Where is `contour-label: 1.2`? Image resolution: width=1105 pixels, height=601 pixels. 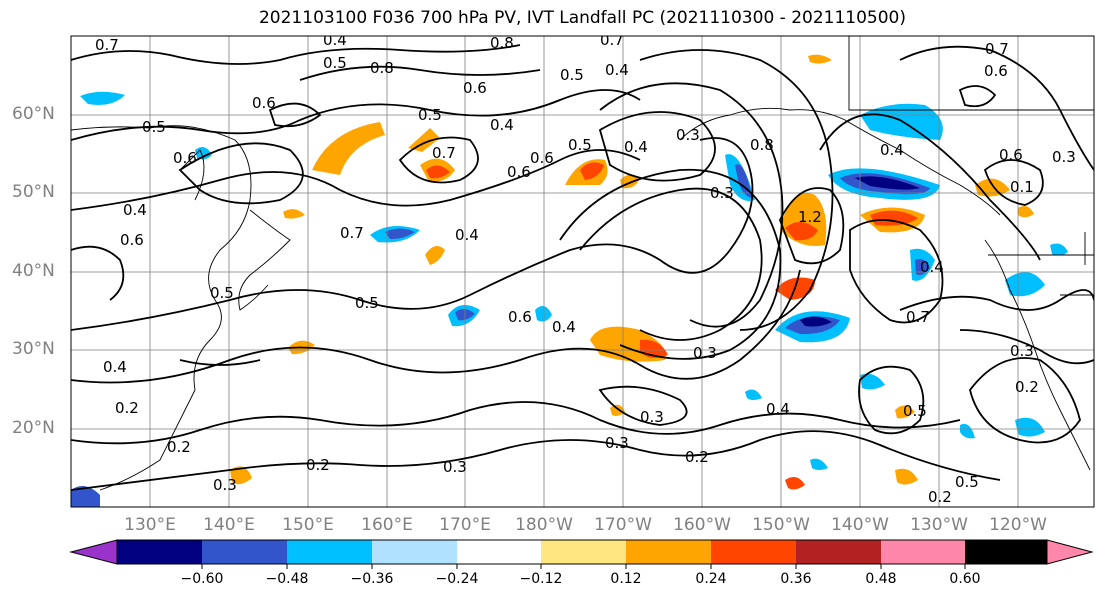
contour-label: 1.2 is located at coordinates (810, 217).